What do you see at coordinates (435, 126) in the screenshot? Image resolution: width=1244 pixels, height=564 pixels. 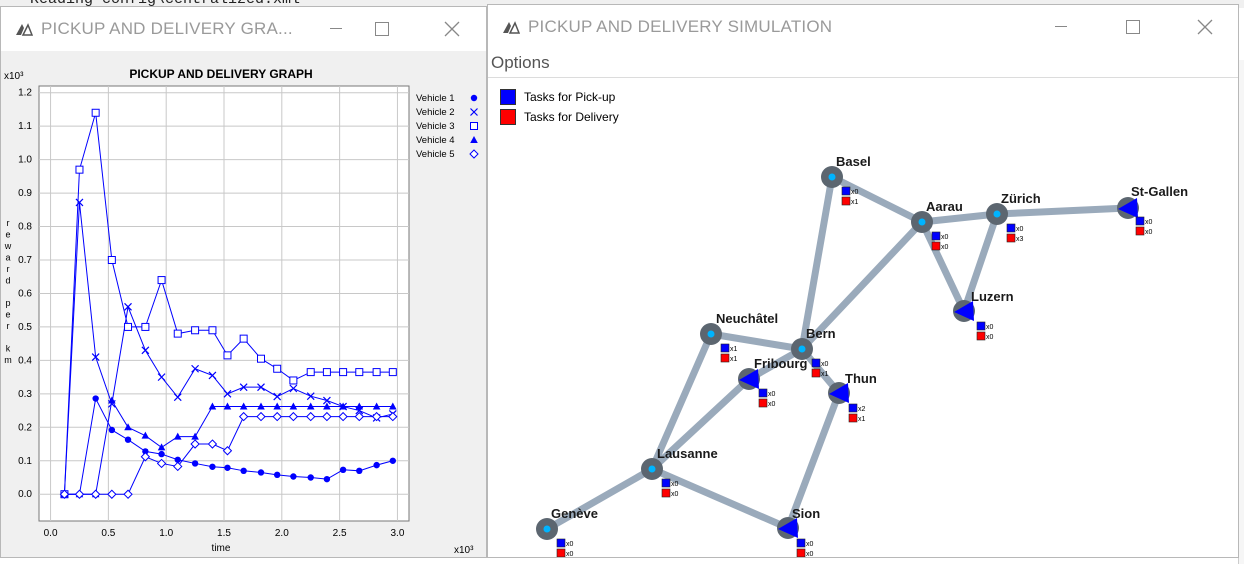 I see `legend-entry-label: Vehicle 3` at bounding box center [435, 126].